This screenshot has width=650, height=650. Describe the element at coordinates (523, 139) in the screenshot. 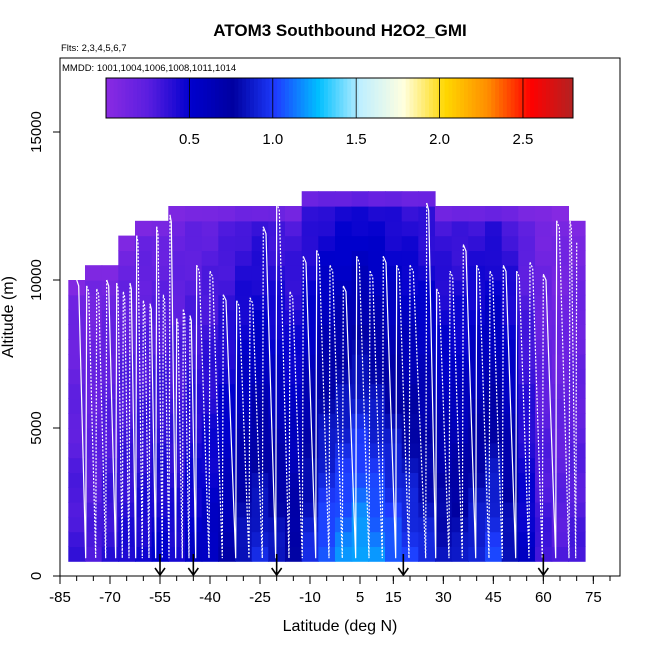

I see `colorbar-tick-label: 2.5` at that location.